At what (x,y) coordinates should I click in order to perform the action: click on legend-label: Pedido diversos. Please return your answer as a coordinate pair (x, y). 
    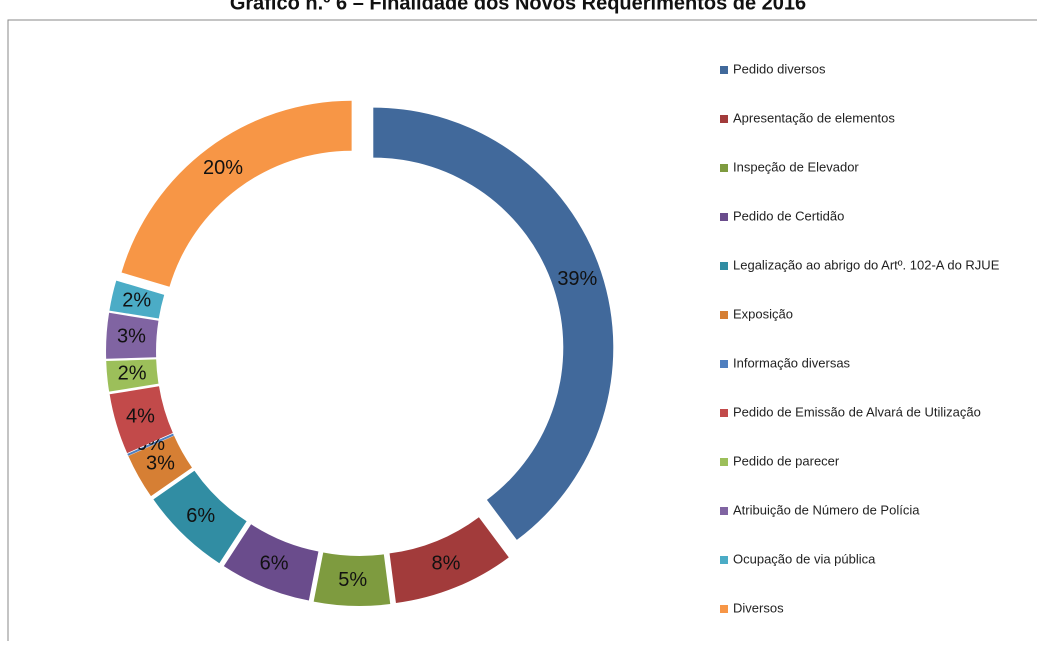
    Looking at the image, I should click on (779, 68).